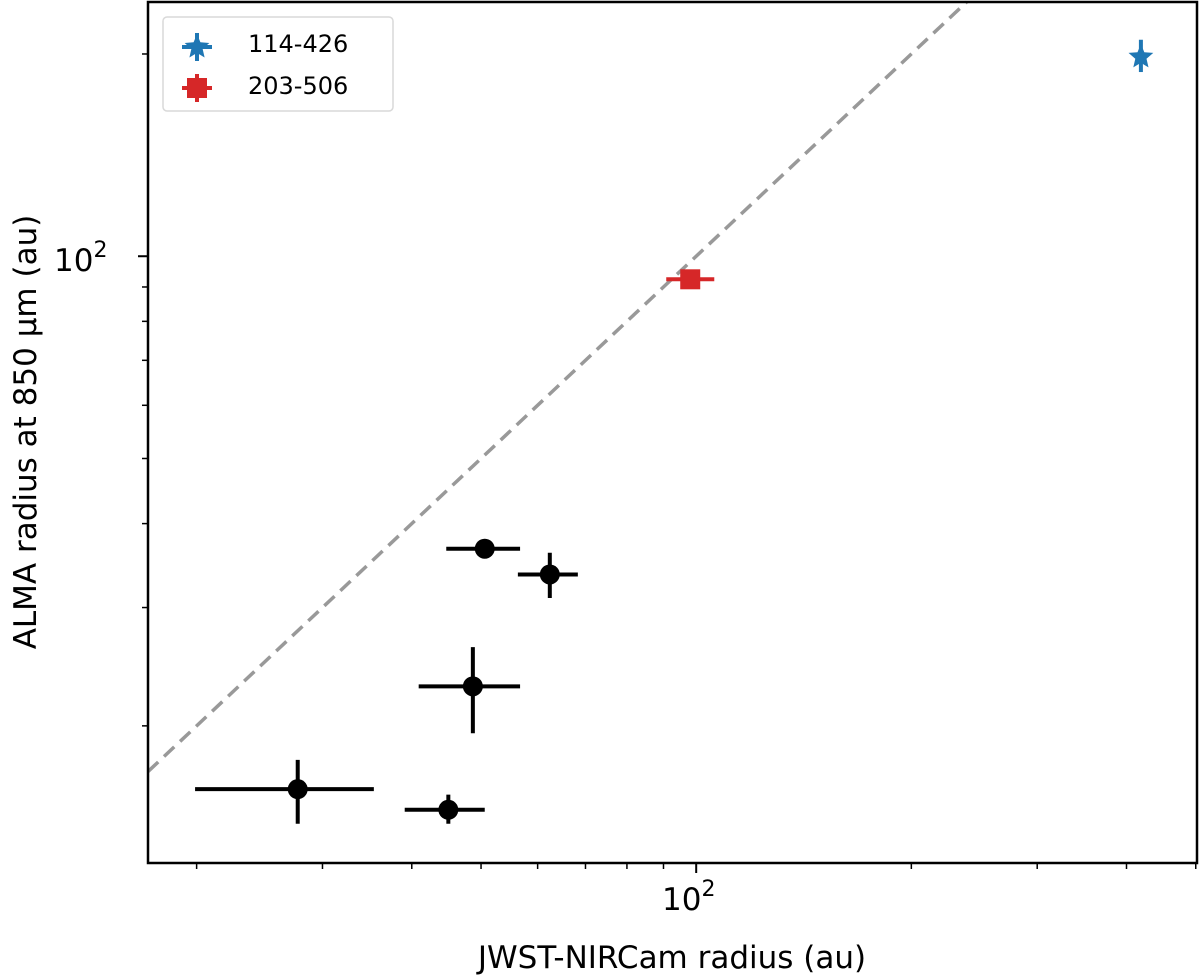 Image resolution: width=1200 pixels, height=979 pixels. I want to click on legend-label-114-426: 114-426, so click(298, 44).